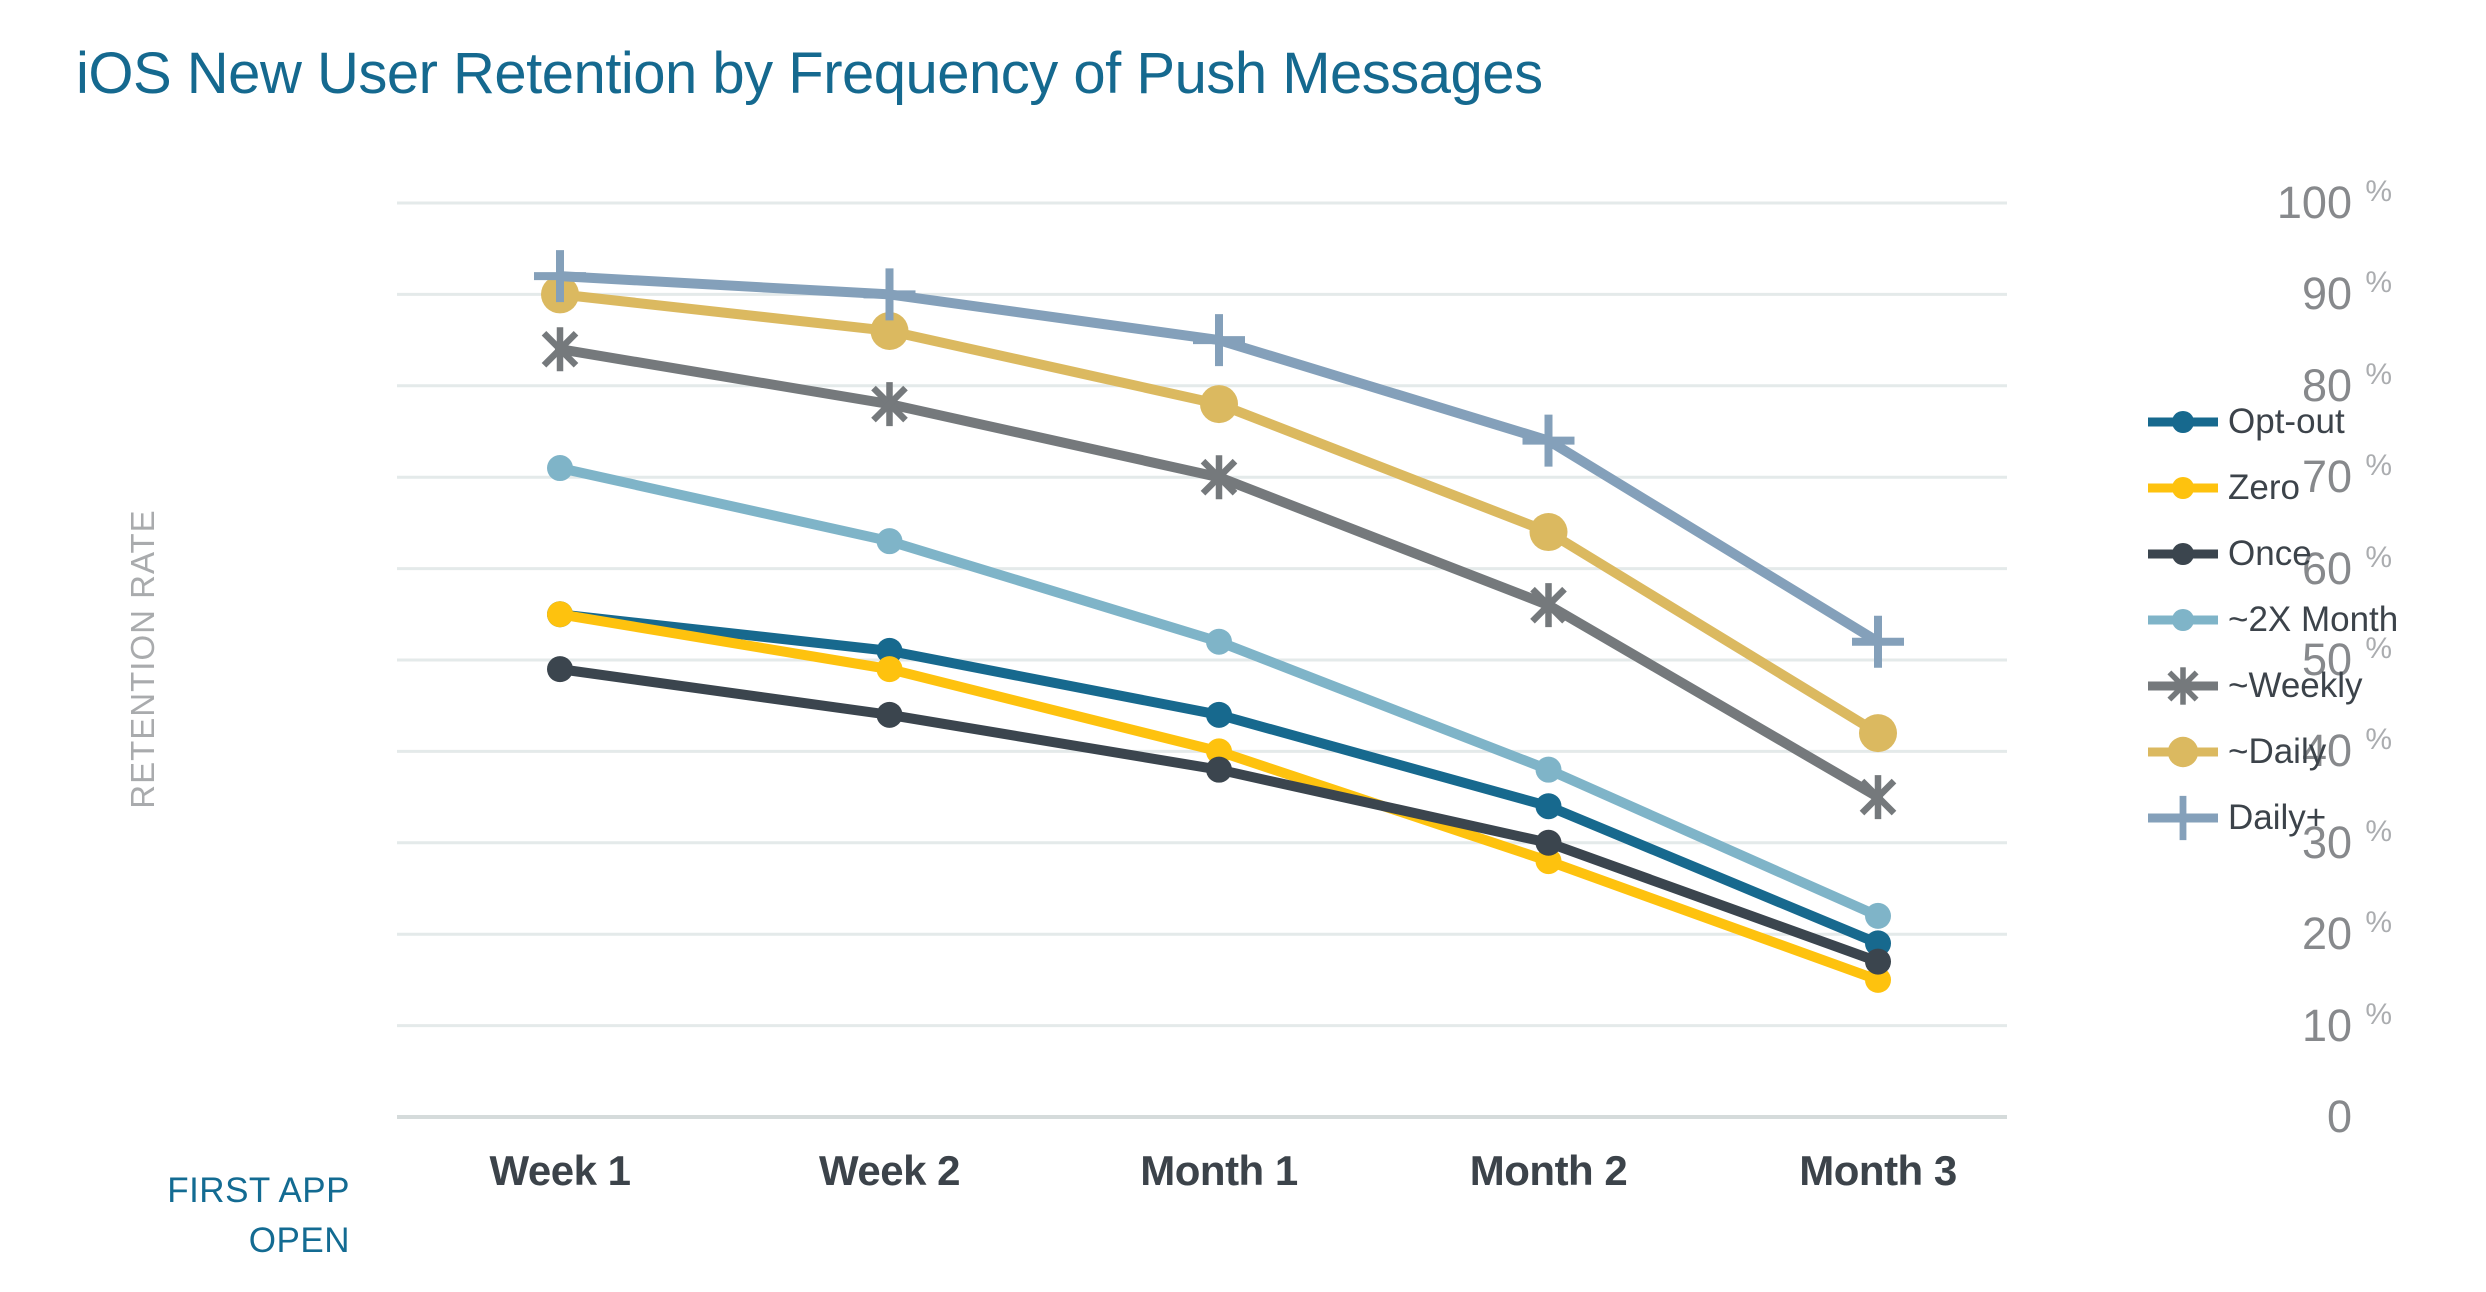 This screenshot has height=1292, width=2486. I want to click on legend-item-once: Once, so click(2272, 554).